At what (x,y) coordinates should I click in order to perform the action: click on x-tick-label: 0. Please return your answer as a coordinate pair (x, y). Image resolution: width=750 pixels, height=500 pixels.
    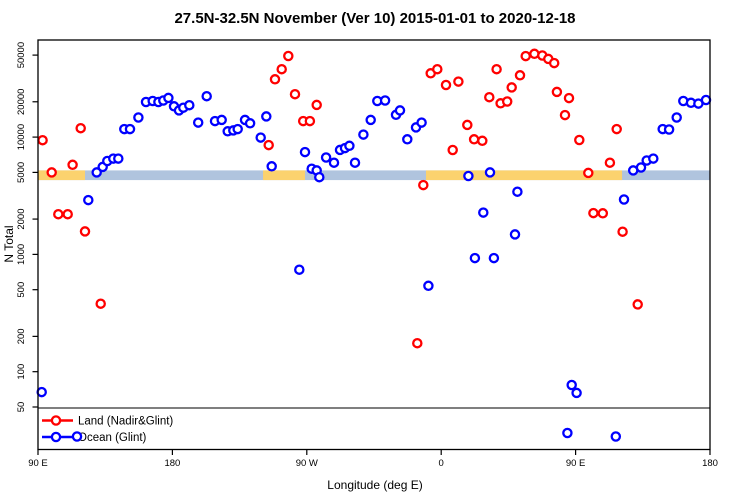
    Looking at the image, I should click on (441, 463).